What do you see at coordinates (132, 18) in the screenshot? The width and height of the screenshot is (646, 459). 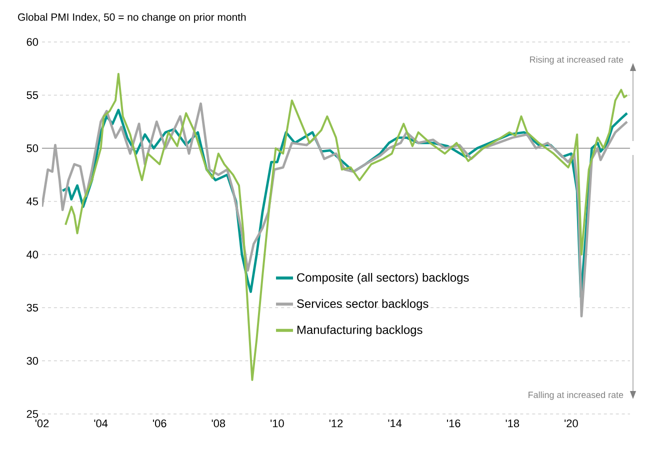 I see `chart-title: Global PMI Index, 50 = no change on prior month` at bounding box center [132, 18].